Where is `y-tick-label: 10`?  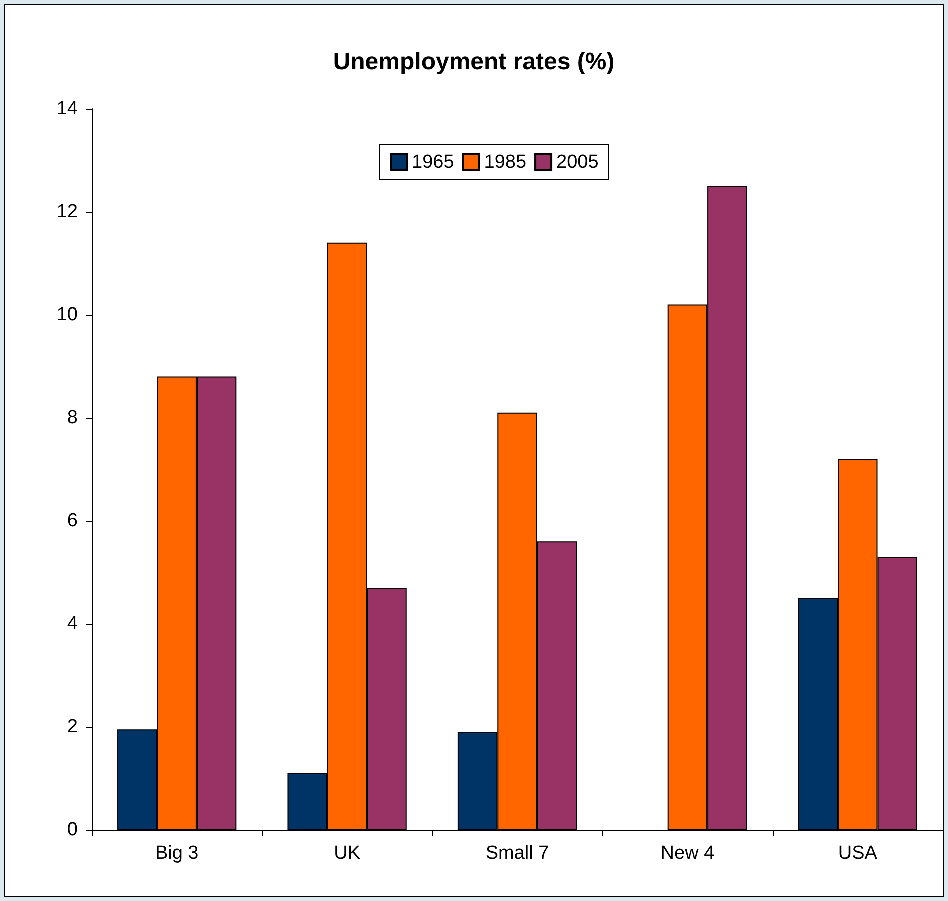 y-tick-label: 10 is located at coordinates (67, 315).